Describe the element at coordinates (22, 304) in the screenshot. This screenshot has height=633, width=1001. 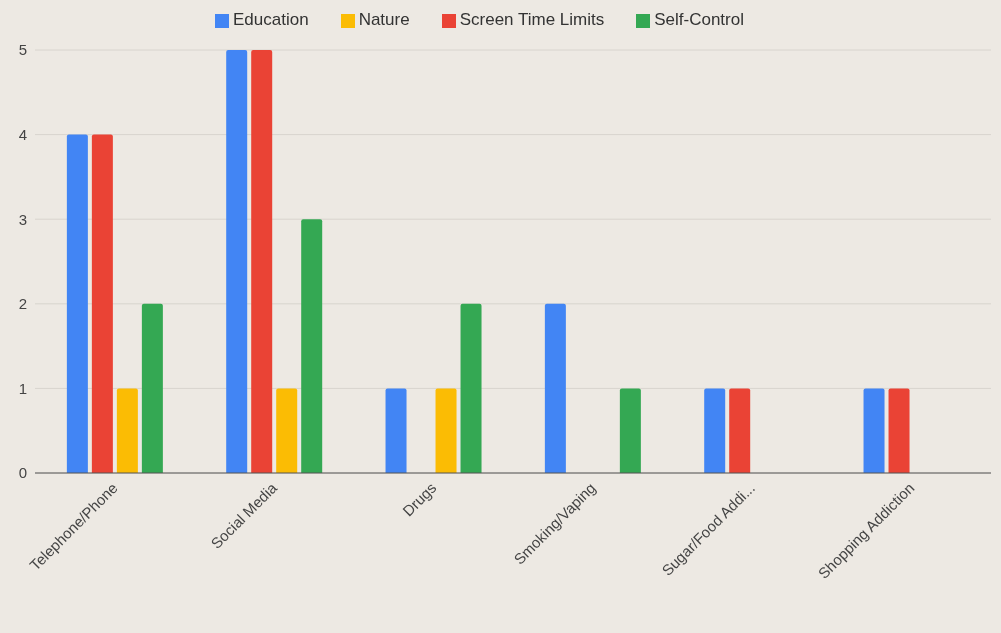
I see `y-tick-label: 2` at that location.